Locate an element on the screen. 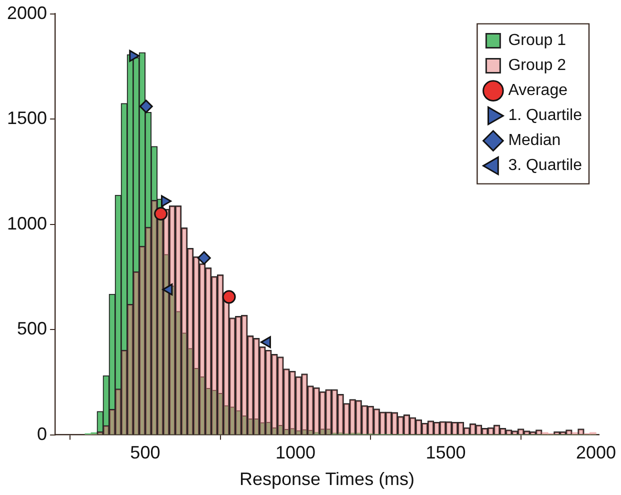 Image resolution: width=621 pixels, height=495 pixels. legend-label: 3. Quartile is located at coordinates (545, 165).